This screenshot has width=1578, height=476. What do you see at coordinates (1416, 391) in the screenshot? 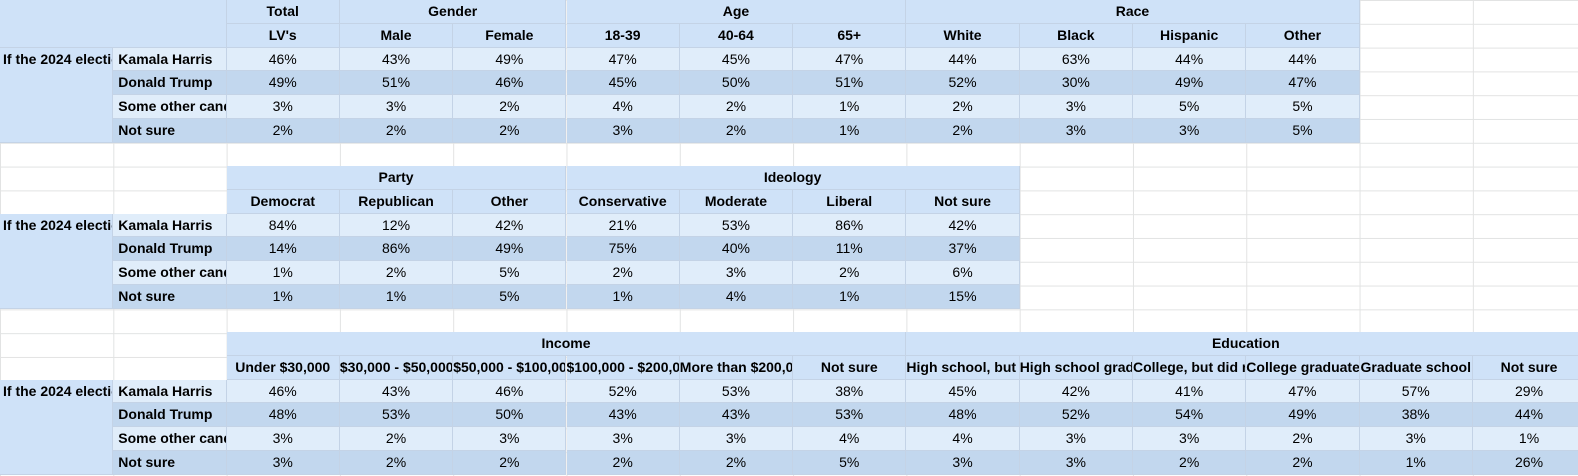
I see `data-cell: 57%` at bounding box center [1416, 391].